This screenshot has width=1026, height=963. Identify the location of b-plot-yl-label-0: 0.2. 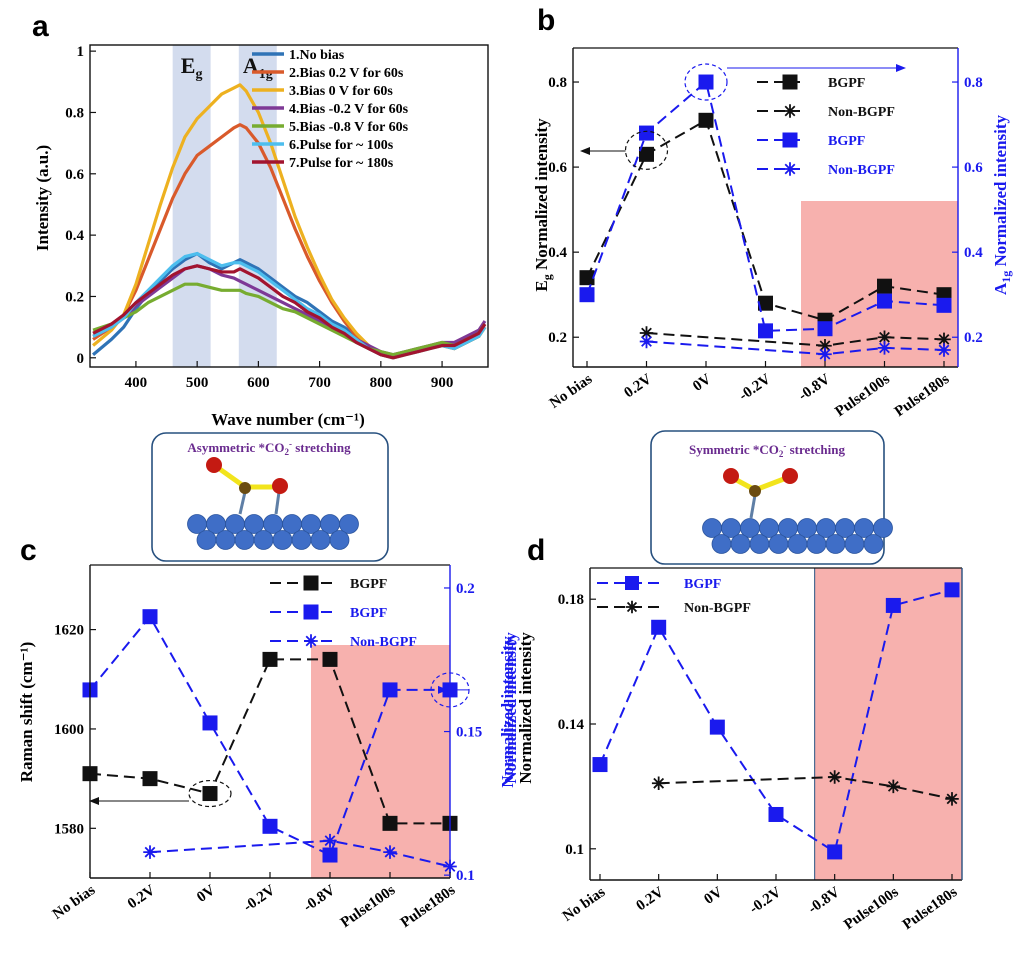
(557, 338).